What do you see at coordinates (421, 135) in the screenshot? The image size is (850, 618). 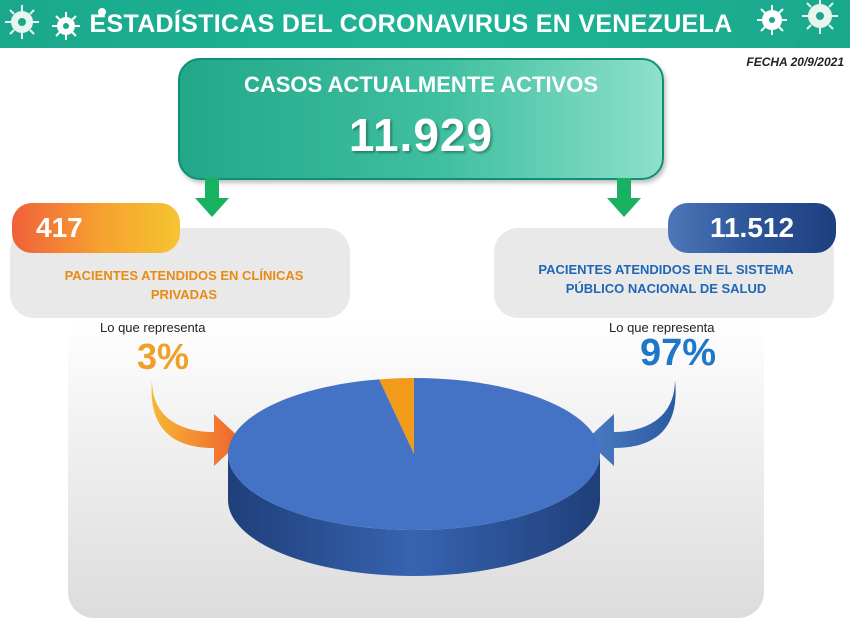 I see `active-cases-value: 11.929` at bounding box center [421, 135].